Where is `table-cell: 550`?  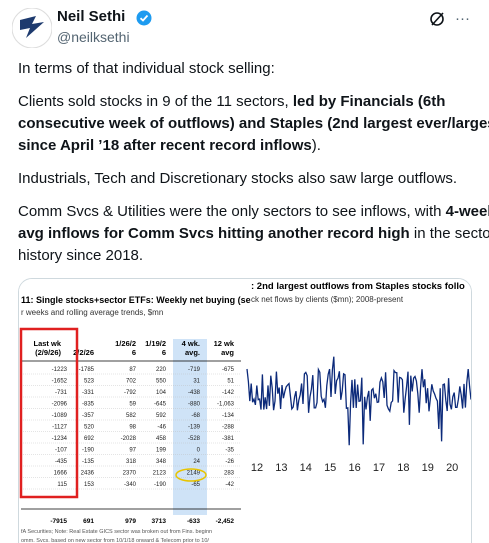
table-cell: 550 is located at coordinates (161, 382).